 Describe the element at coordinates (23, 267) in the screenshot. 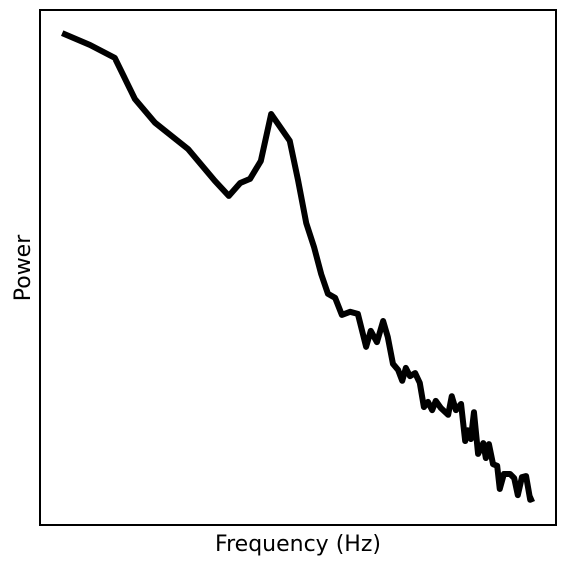

I see `y-axis-label: Power` at that location.